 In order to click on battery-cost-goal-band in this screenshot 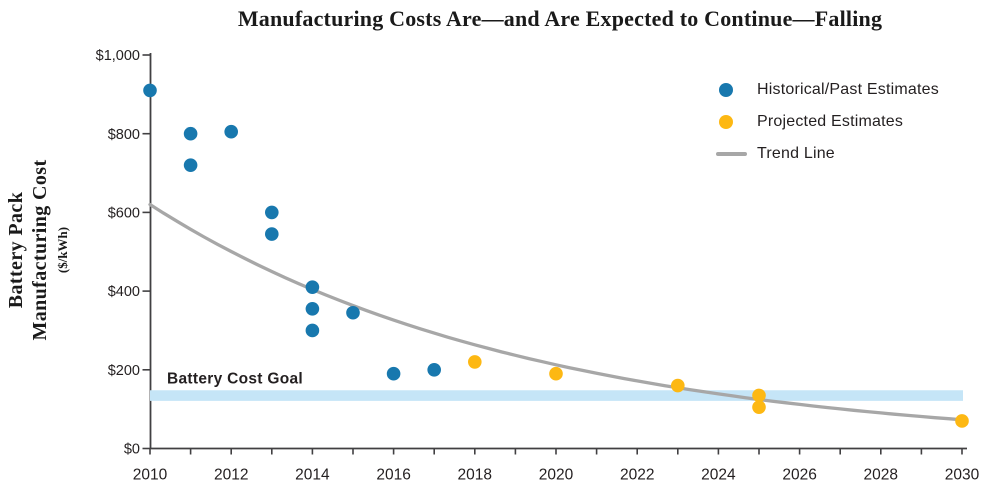, I will do `click(556, 395)`.